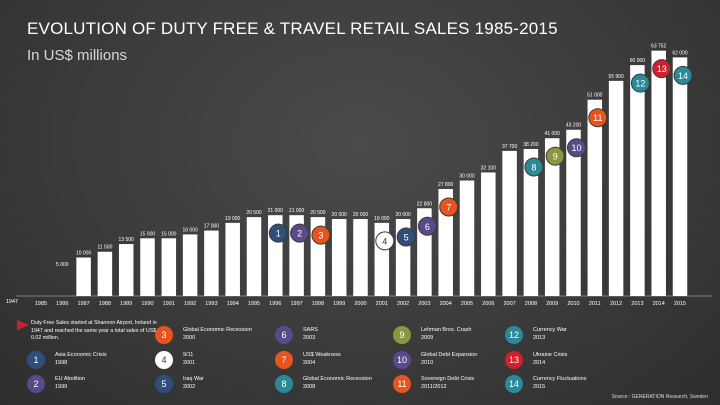  Describe the element at coordinates (483, 386) in the screenshot. I see `legend-item-11: 11 Sovereign Debt Crisis 2011/2012` at that location.